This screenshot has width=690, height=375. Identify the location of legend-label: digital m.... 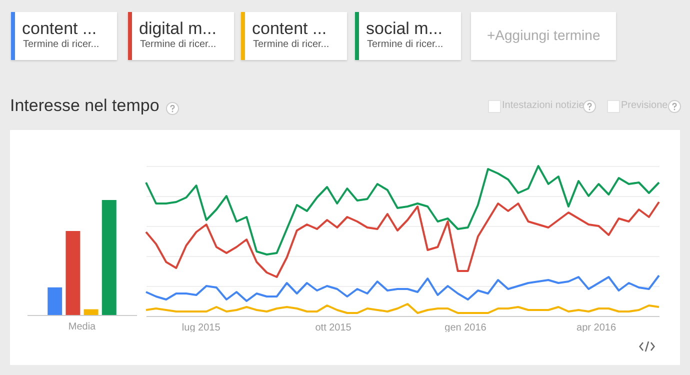
(177, 29).